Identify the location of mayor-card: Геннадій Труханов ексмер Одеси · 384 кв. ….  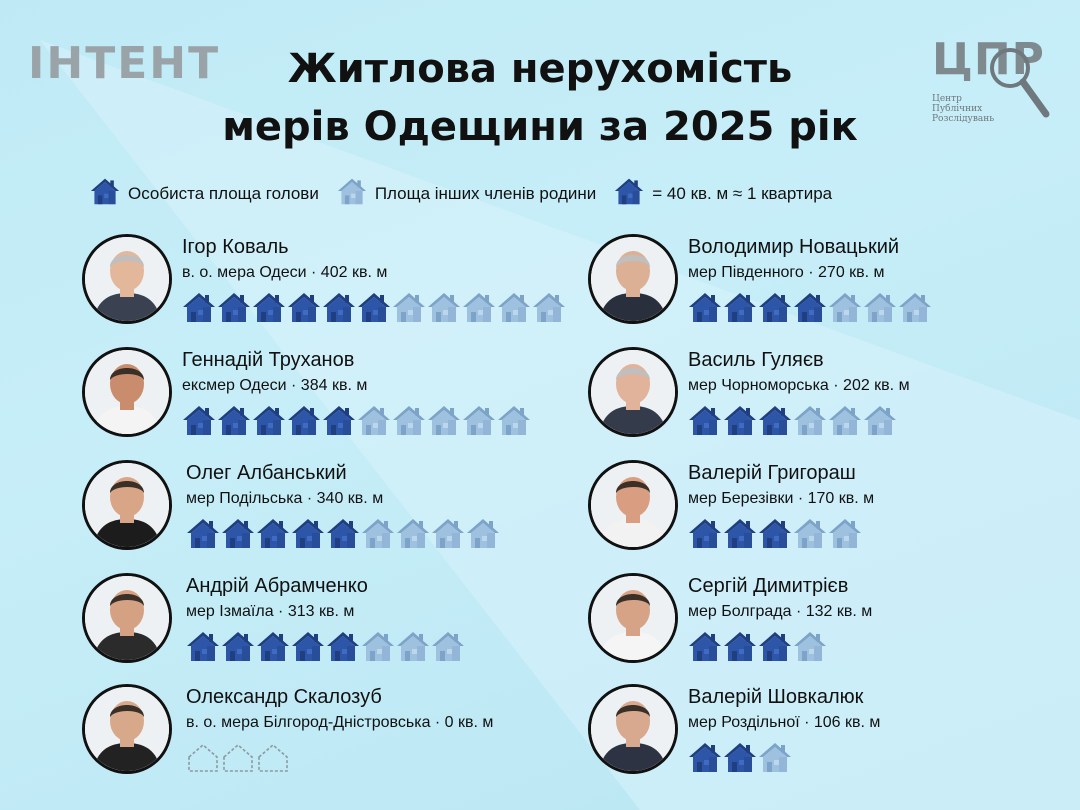
(322, 397).